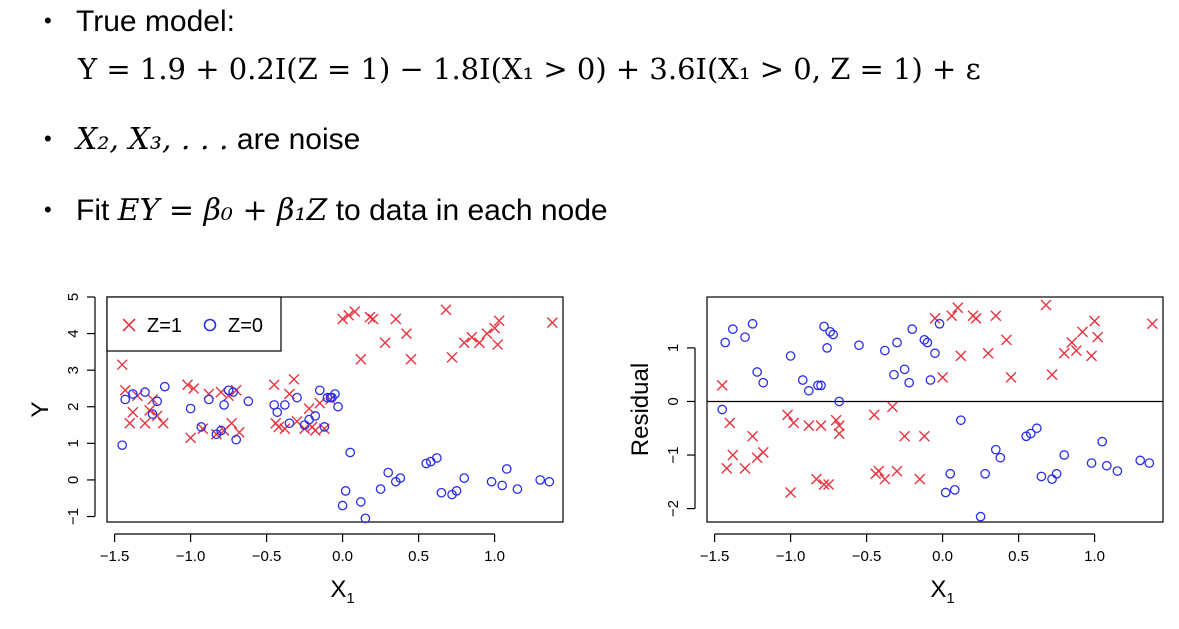 This screenshot has height=629, width=1179. I want to click on y-axis-label: Residual, so click(640, 409).